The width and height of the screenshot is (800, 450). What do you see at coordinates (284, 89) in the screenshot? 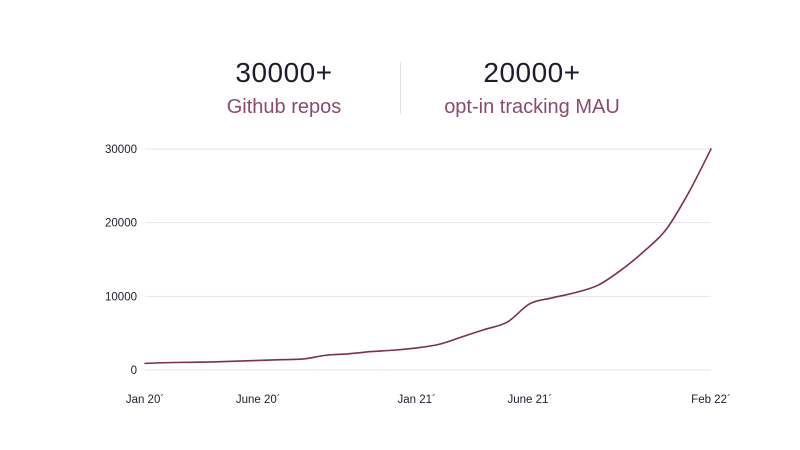
I see `stat-github-repos: 30000+ Github repos` at bounding box center [284, 89].